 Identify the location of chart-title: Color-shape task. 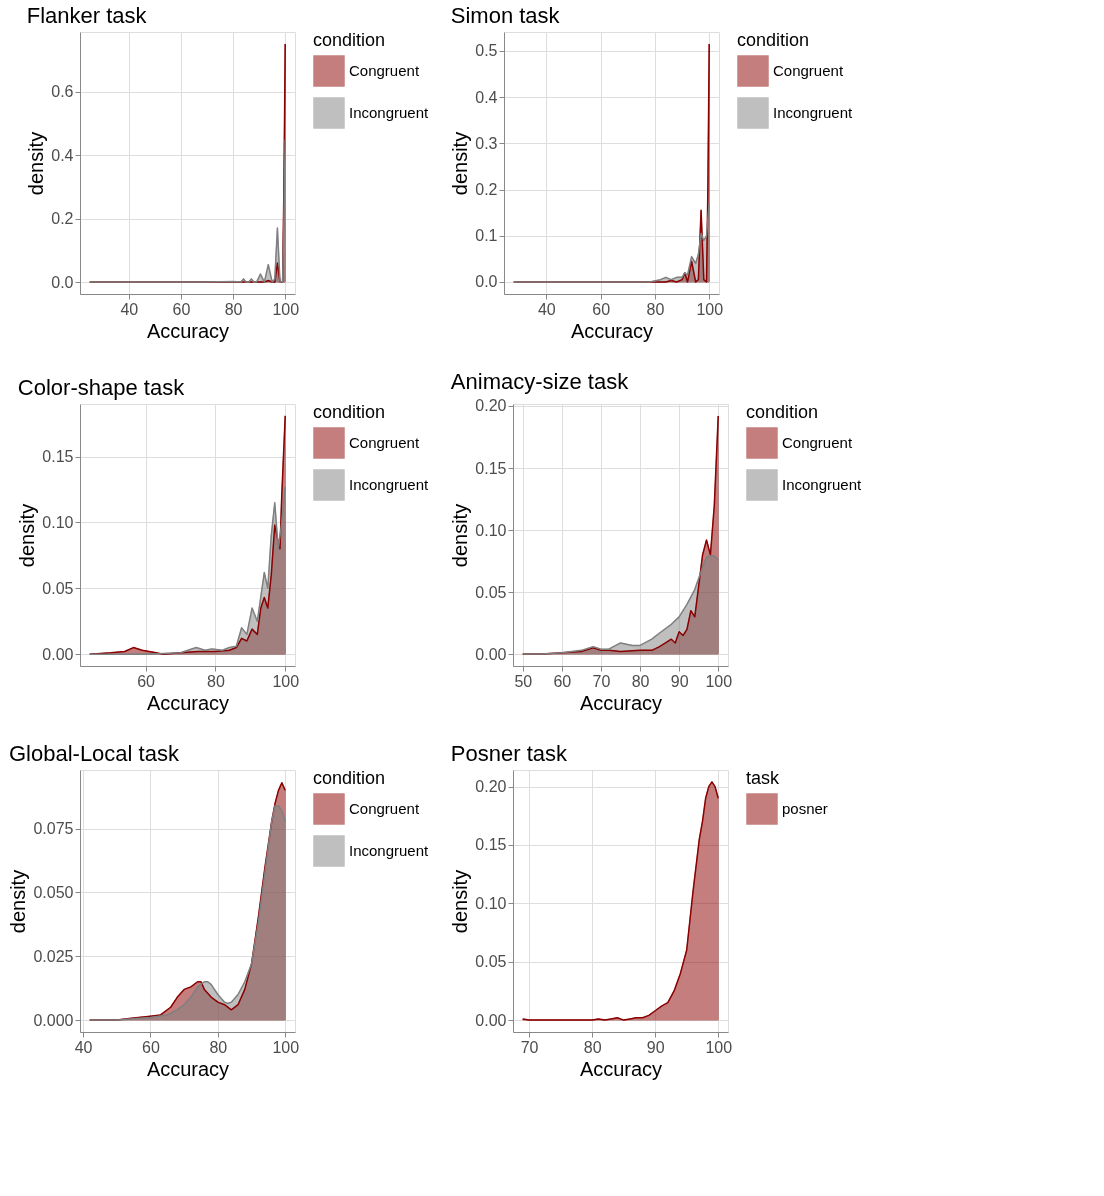
(101, 387).